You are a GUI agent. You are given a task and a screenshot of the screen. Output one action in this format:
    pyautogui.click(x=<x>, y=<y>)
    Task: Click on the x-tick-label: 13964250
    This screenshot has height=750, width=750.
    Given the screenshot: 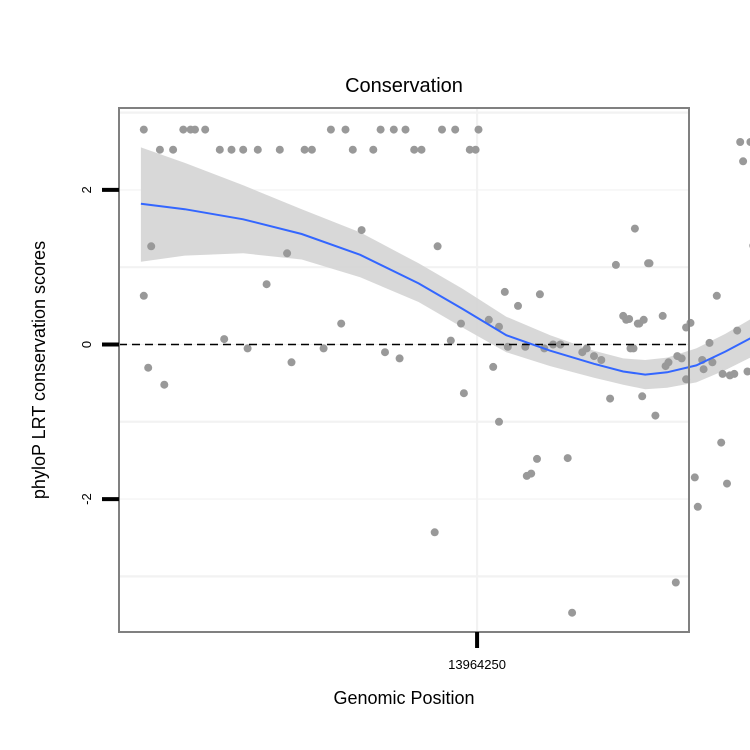 What is the action you would take?
    pyautogui.click(x=477, y=664)
    